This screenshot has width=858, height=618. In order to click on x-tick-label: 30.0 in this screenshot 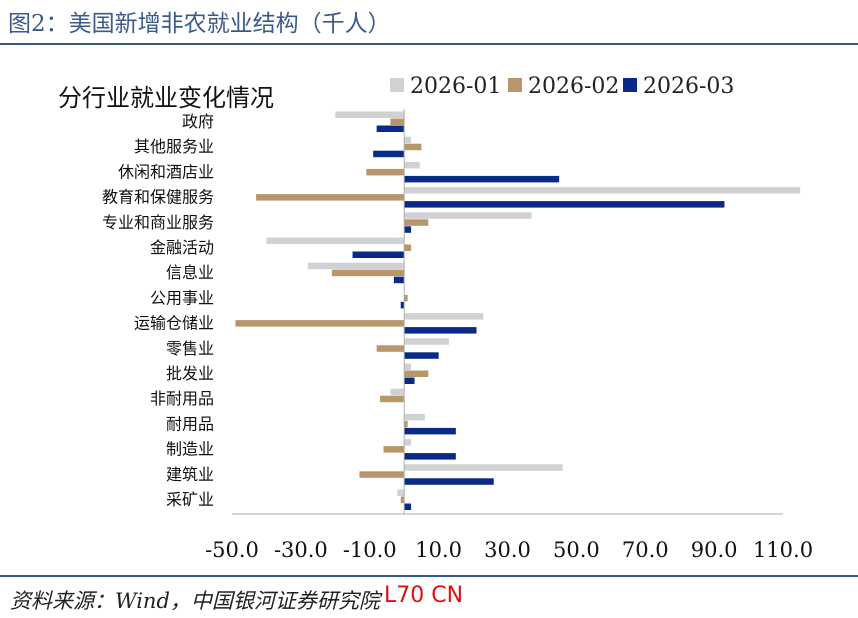, I will do `click(507, 550)`.